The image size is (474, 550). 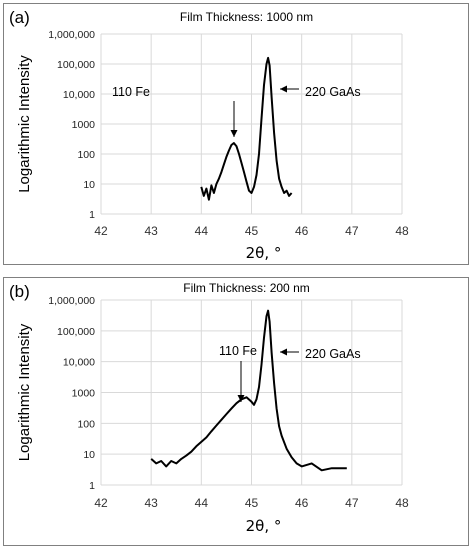 I want to click on y-tick-label-a: 100, so click(x=86, y=155).